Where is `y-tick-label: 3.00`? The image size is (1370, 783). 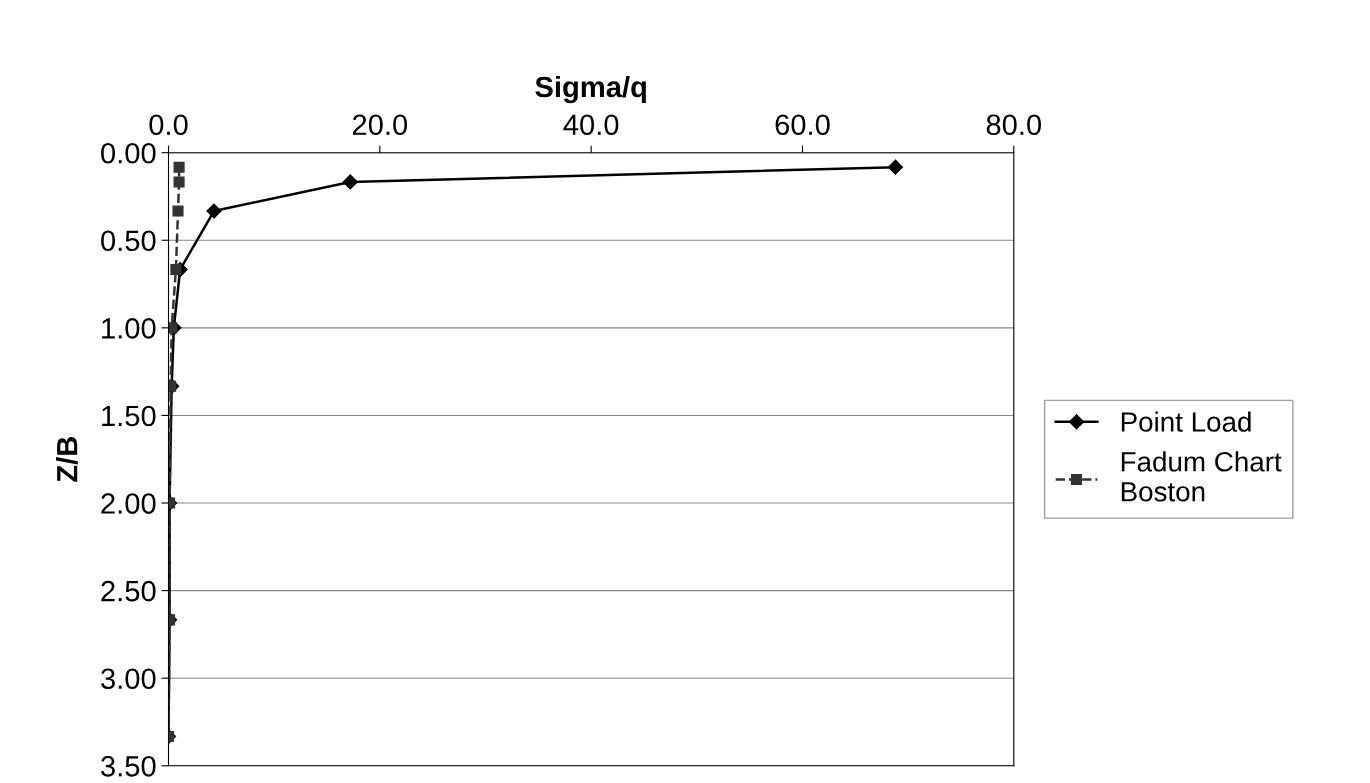 y-tick-label: 3.00 is located at coordinates (128, 679).